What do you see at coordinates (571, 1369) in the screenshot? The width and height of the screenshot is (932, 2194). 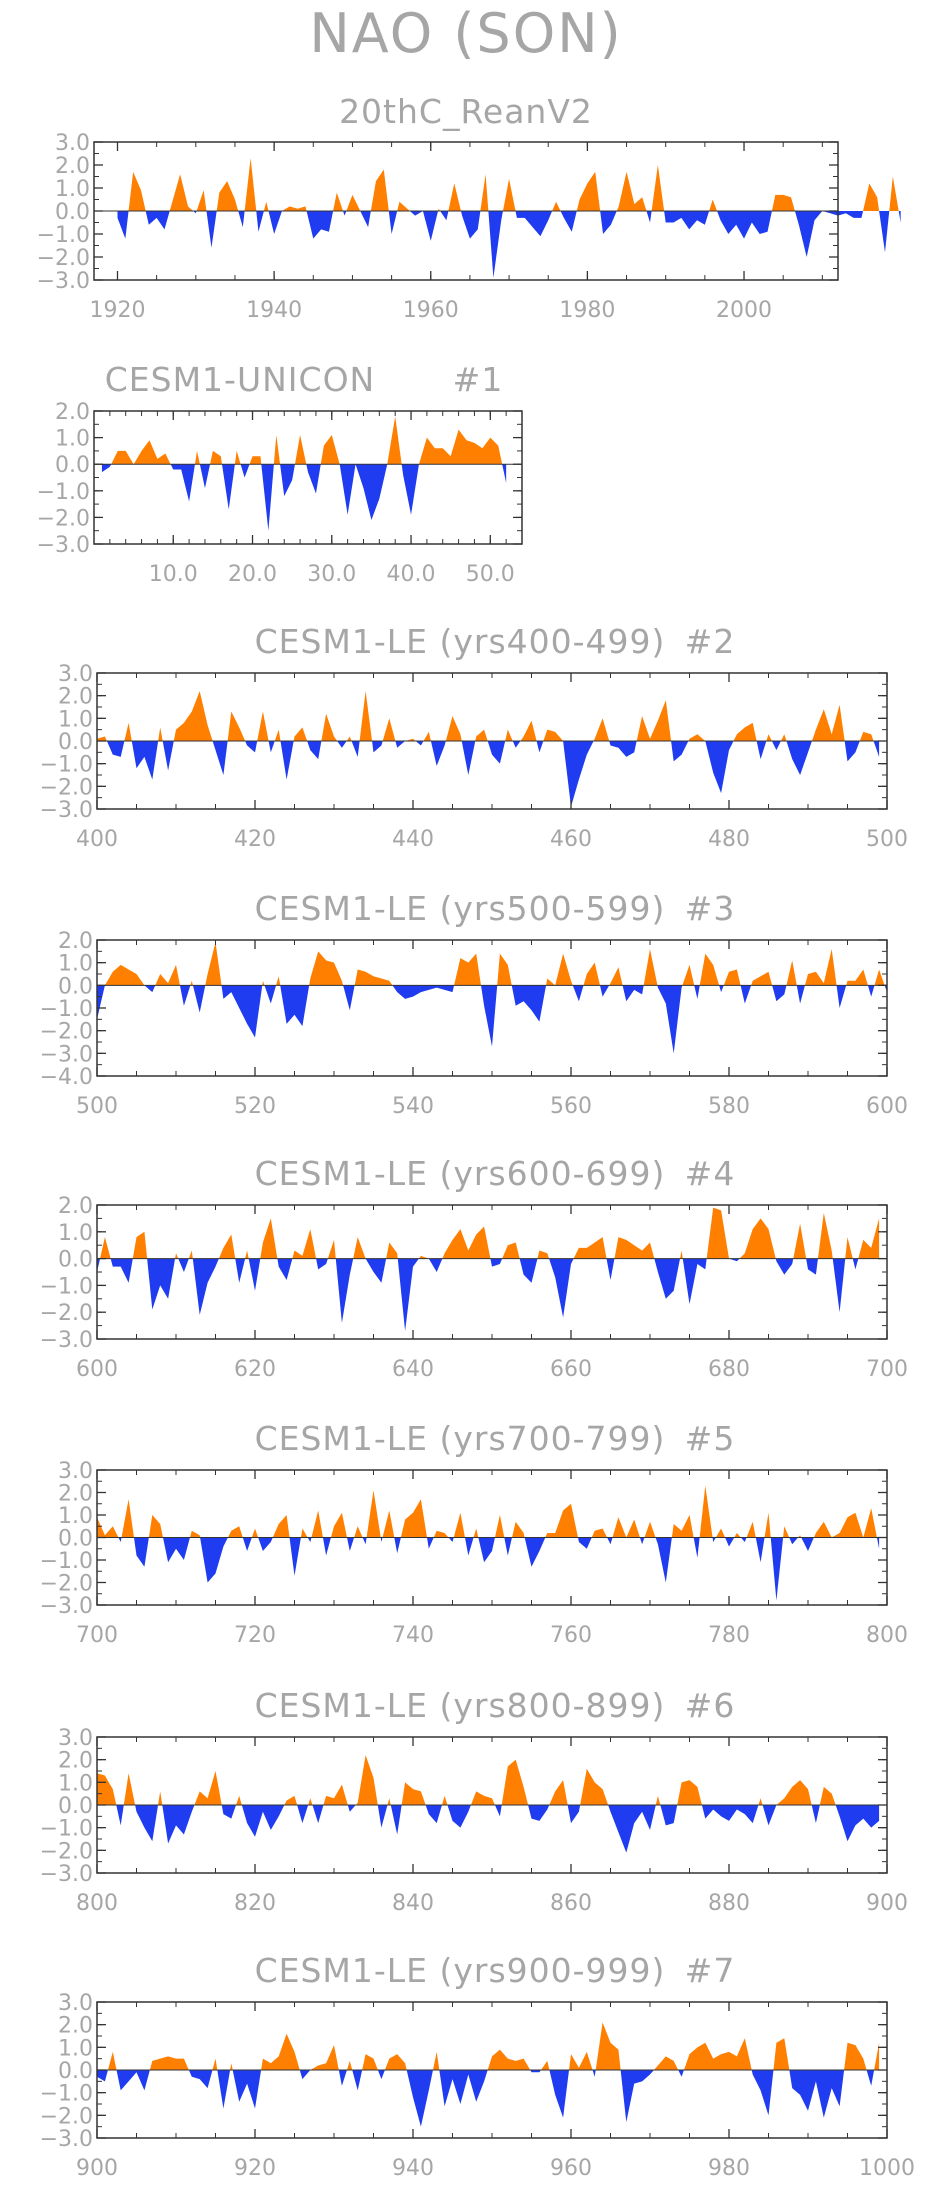 I see `x-tick-label: 660` at bounding box center [571, 1369].